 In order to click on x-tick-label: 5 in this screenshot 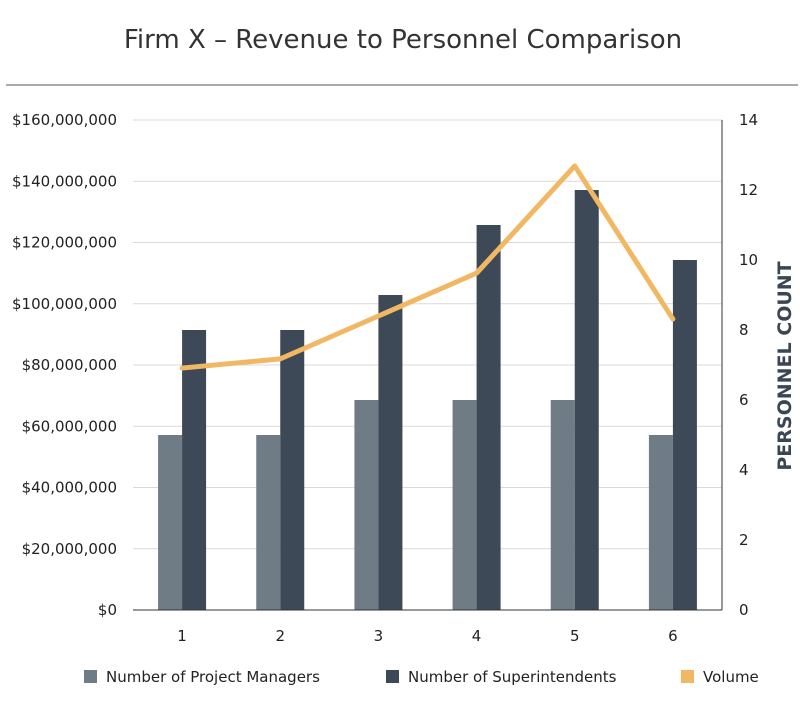, I will do `click(575, 636)`.